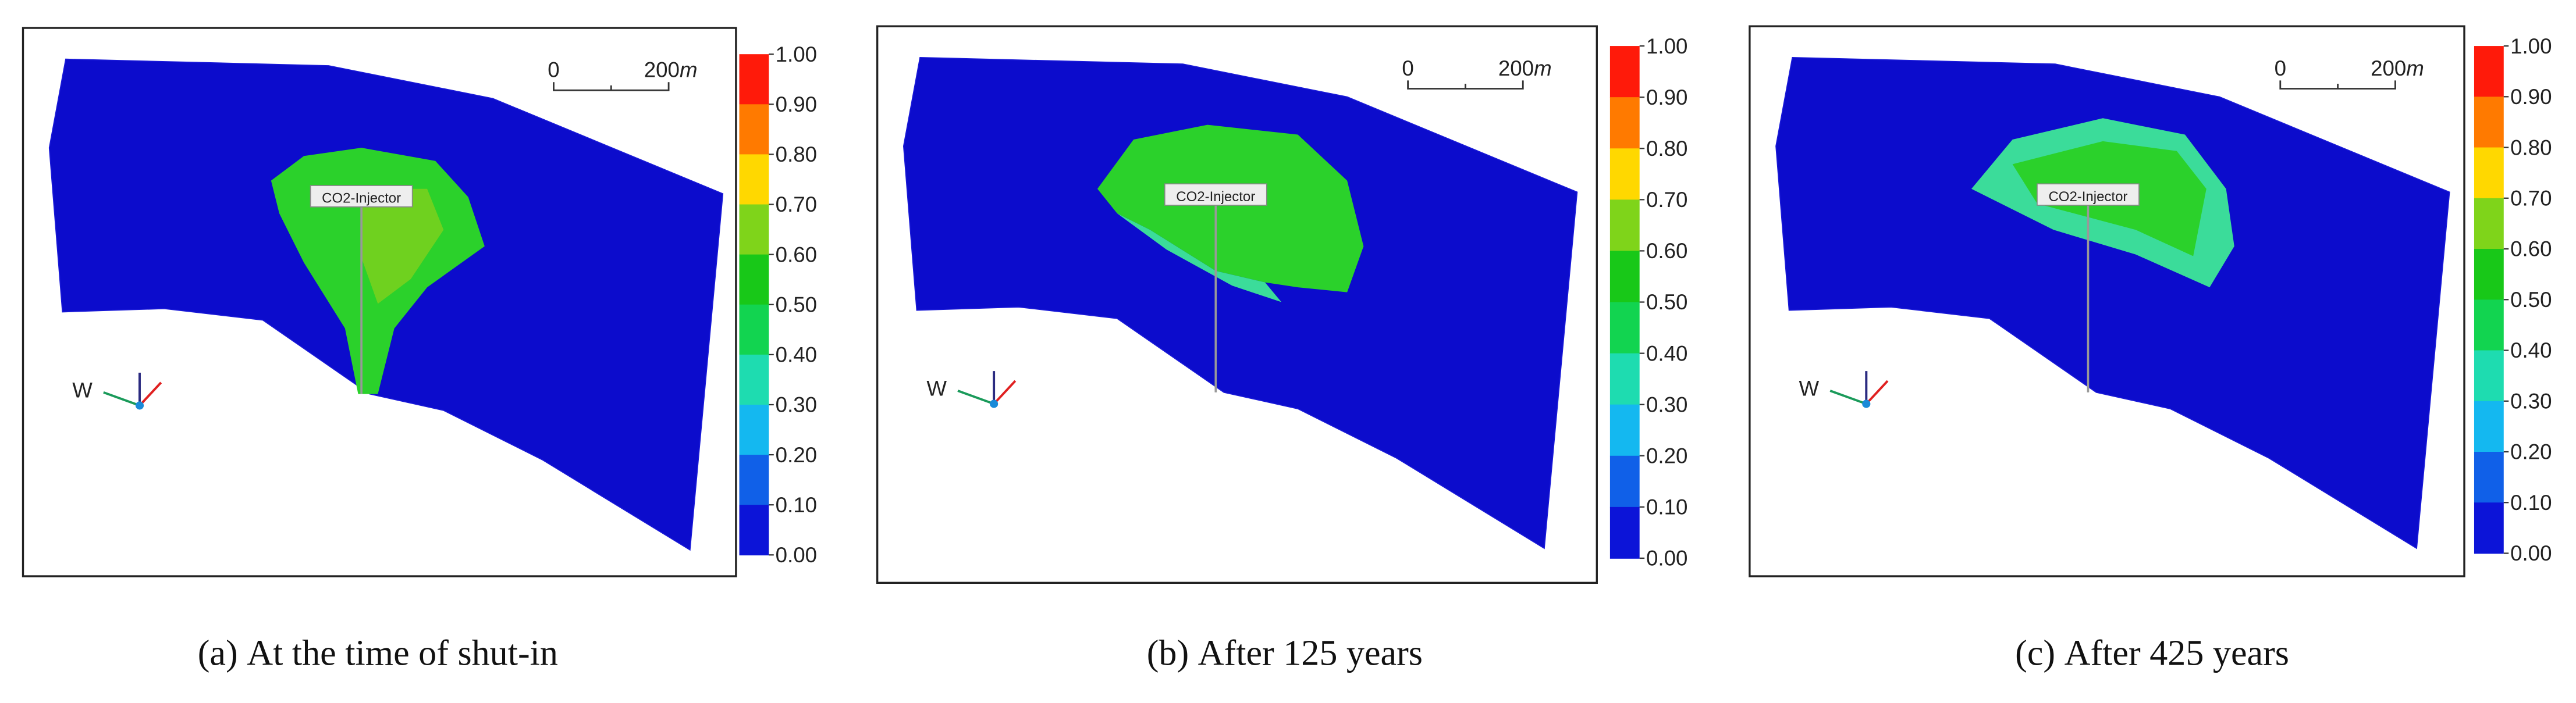 The width and height of the screenshot is (2576, 703). What do you see at coordinates (1005, 392) in the screenshot?
I see `compass-east` at bounding box center [1005, 392].